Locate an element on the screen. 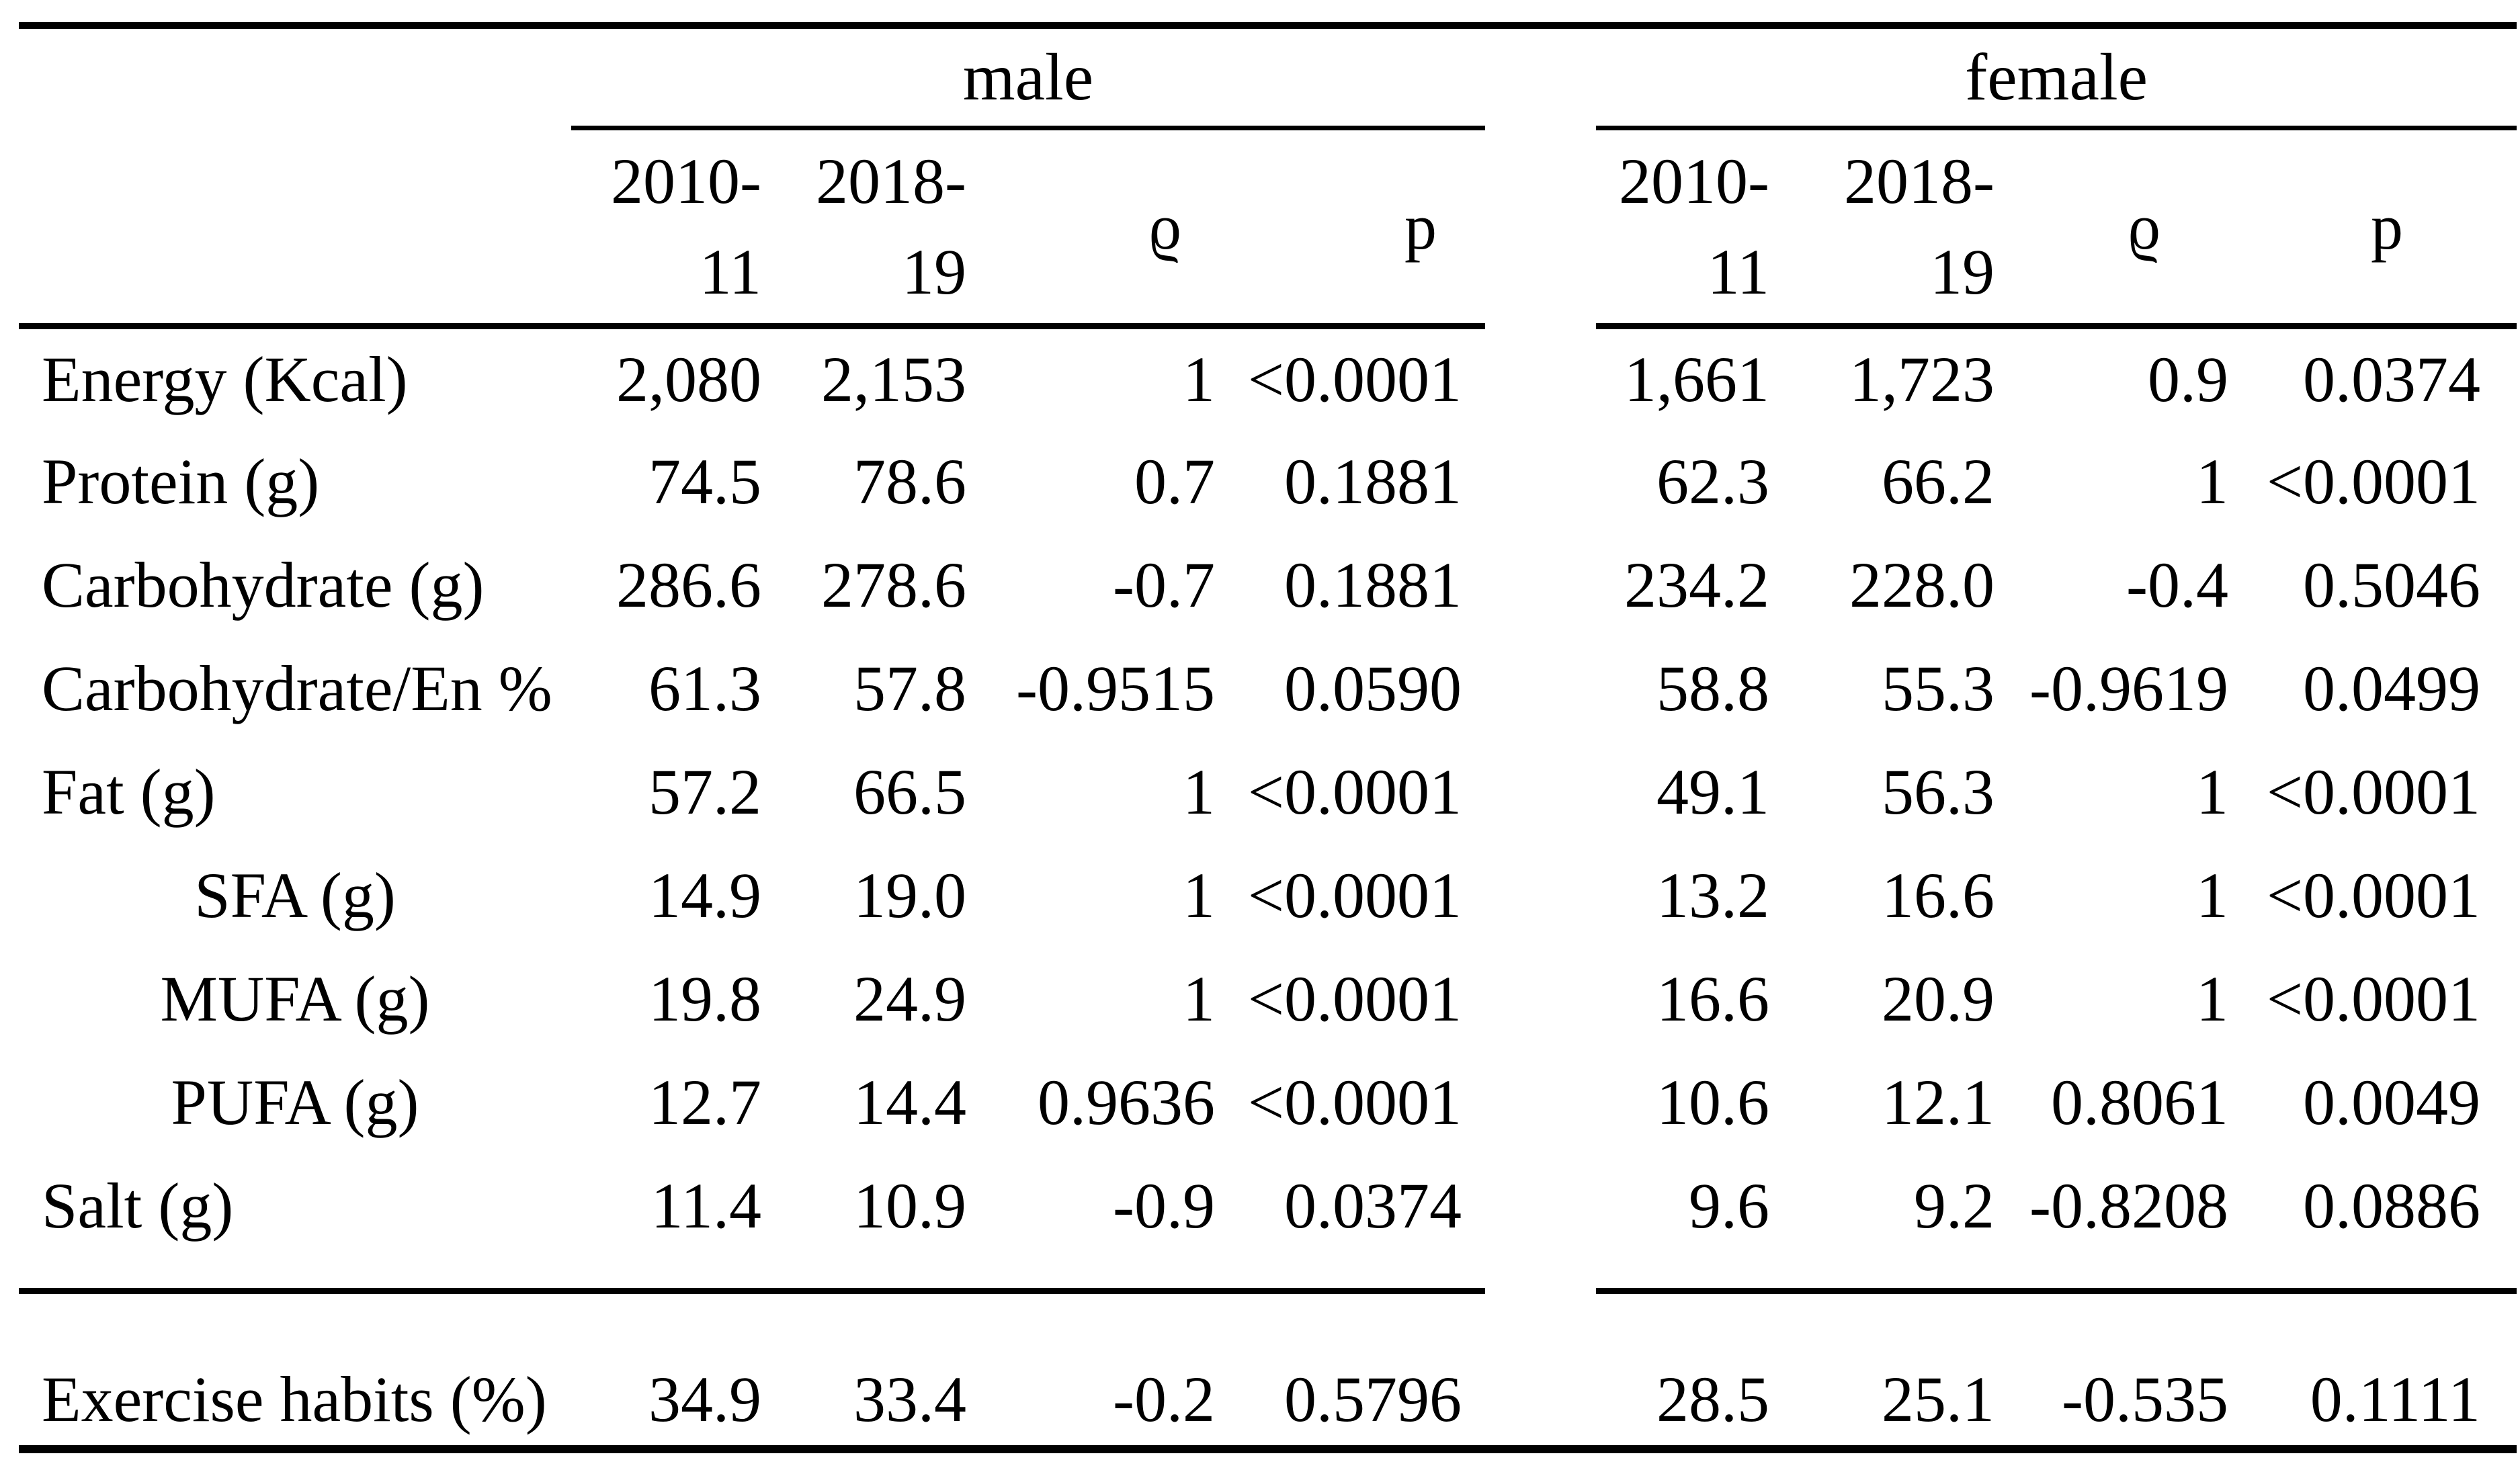 The image size is (2520, 1466). subheader-male-2018-19: 2018- 19 is located at coordinates (866, 228).